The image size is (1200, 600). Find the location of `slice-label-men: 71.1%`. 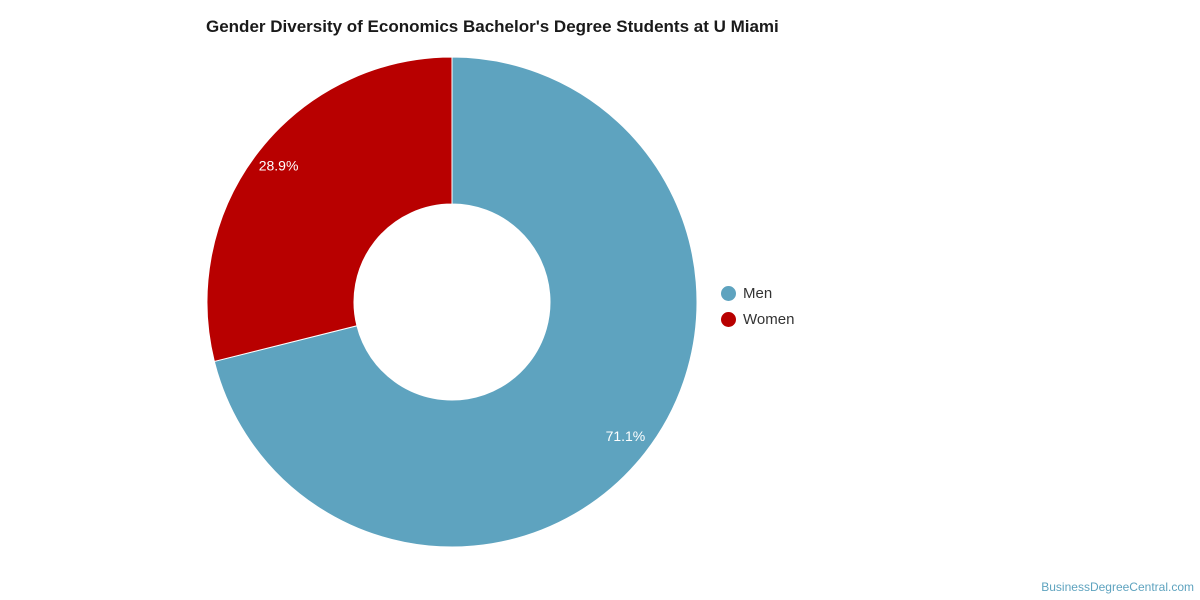

slice-label-men: 71.1% is located at coordinates (626, 436).